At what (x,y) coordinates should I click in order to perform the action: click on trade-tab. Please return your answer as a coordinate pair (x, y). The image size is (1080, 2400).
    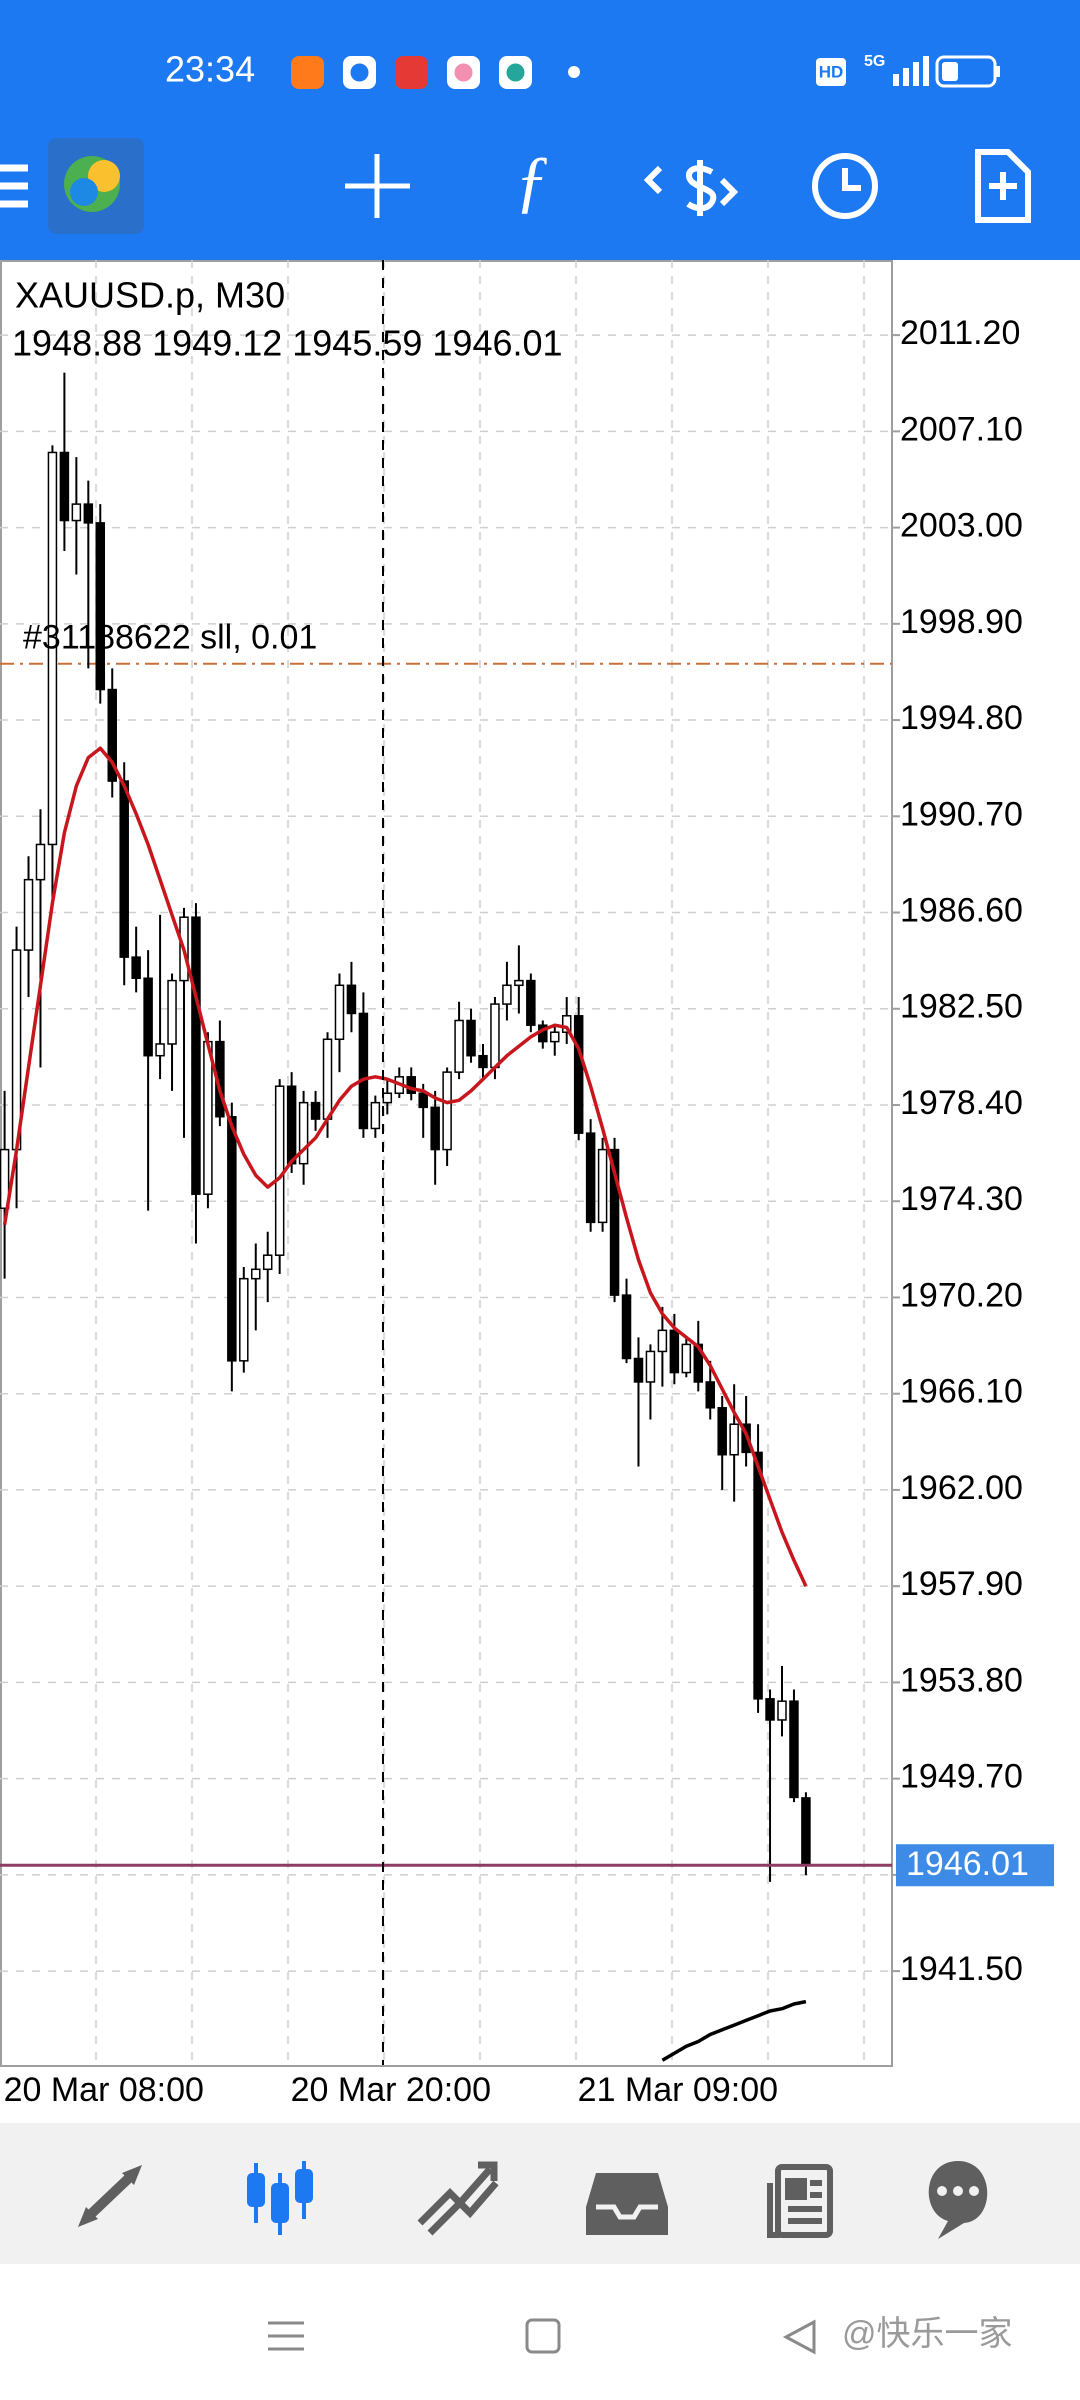
    Looking at the image, I should click on (458, 2198).